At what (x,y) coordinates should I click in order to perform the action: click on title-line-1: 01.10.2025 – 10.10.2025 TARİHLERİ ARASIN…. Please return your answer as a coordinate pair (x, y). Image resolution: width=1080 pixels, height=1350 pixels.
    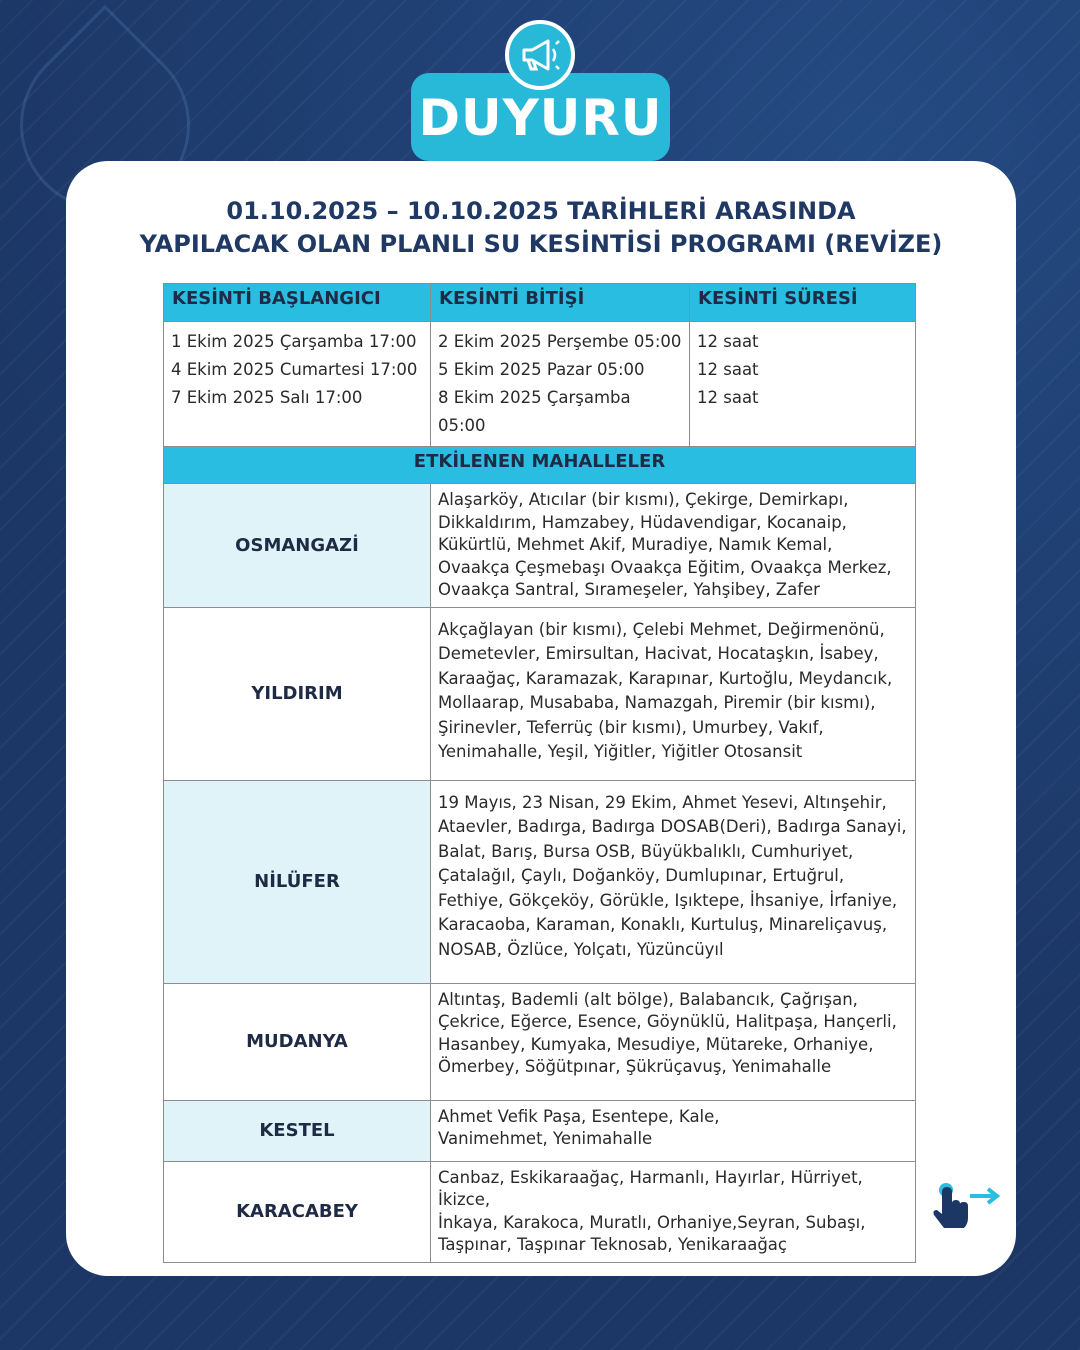
    Looking at the image, I should click on (541, 211).